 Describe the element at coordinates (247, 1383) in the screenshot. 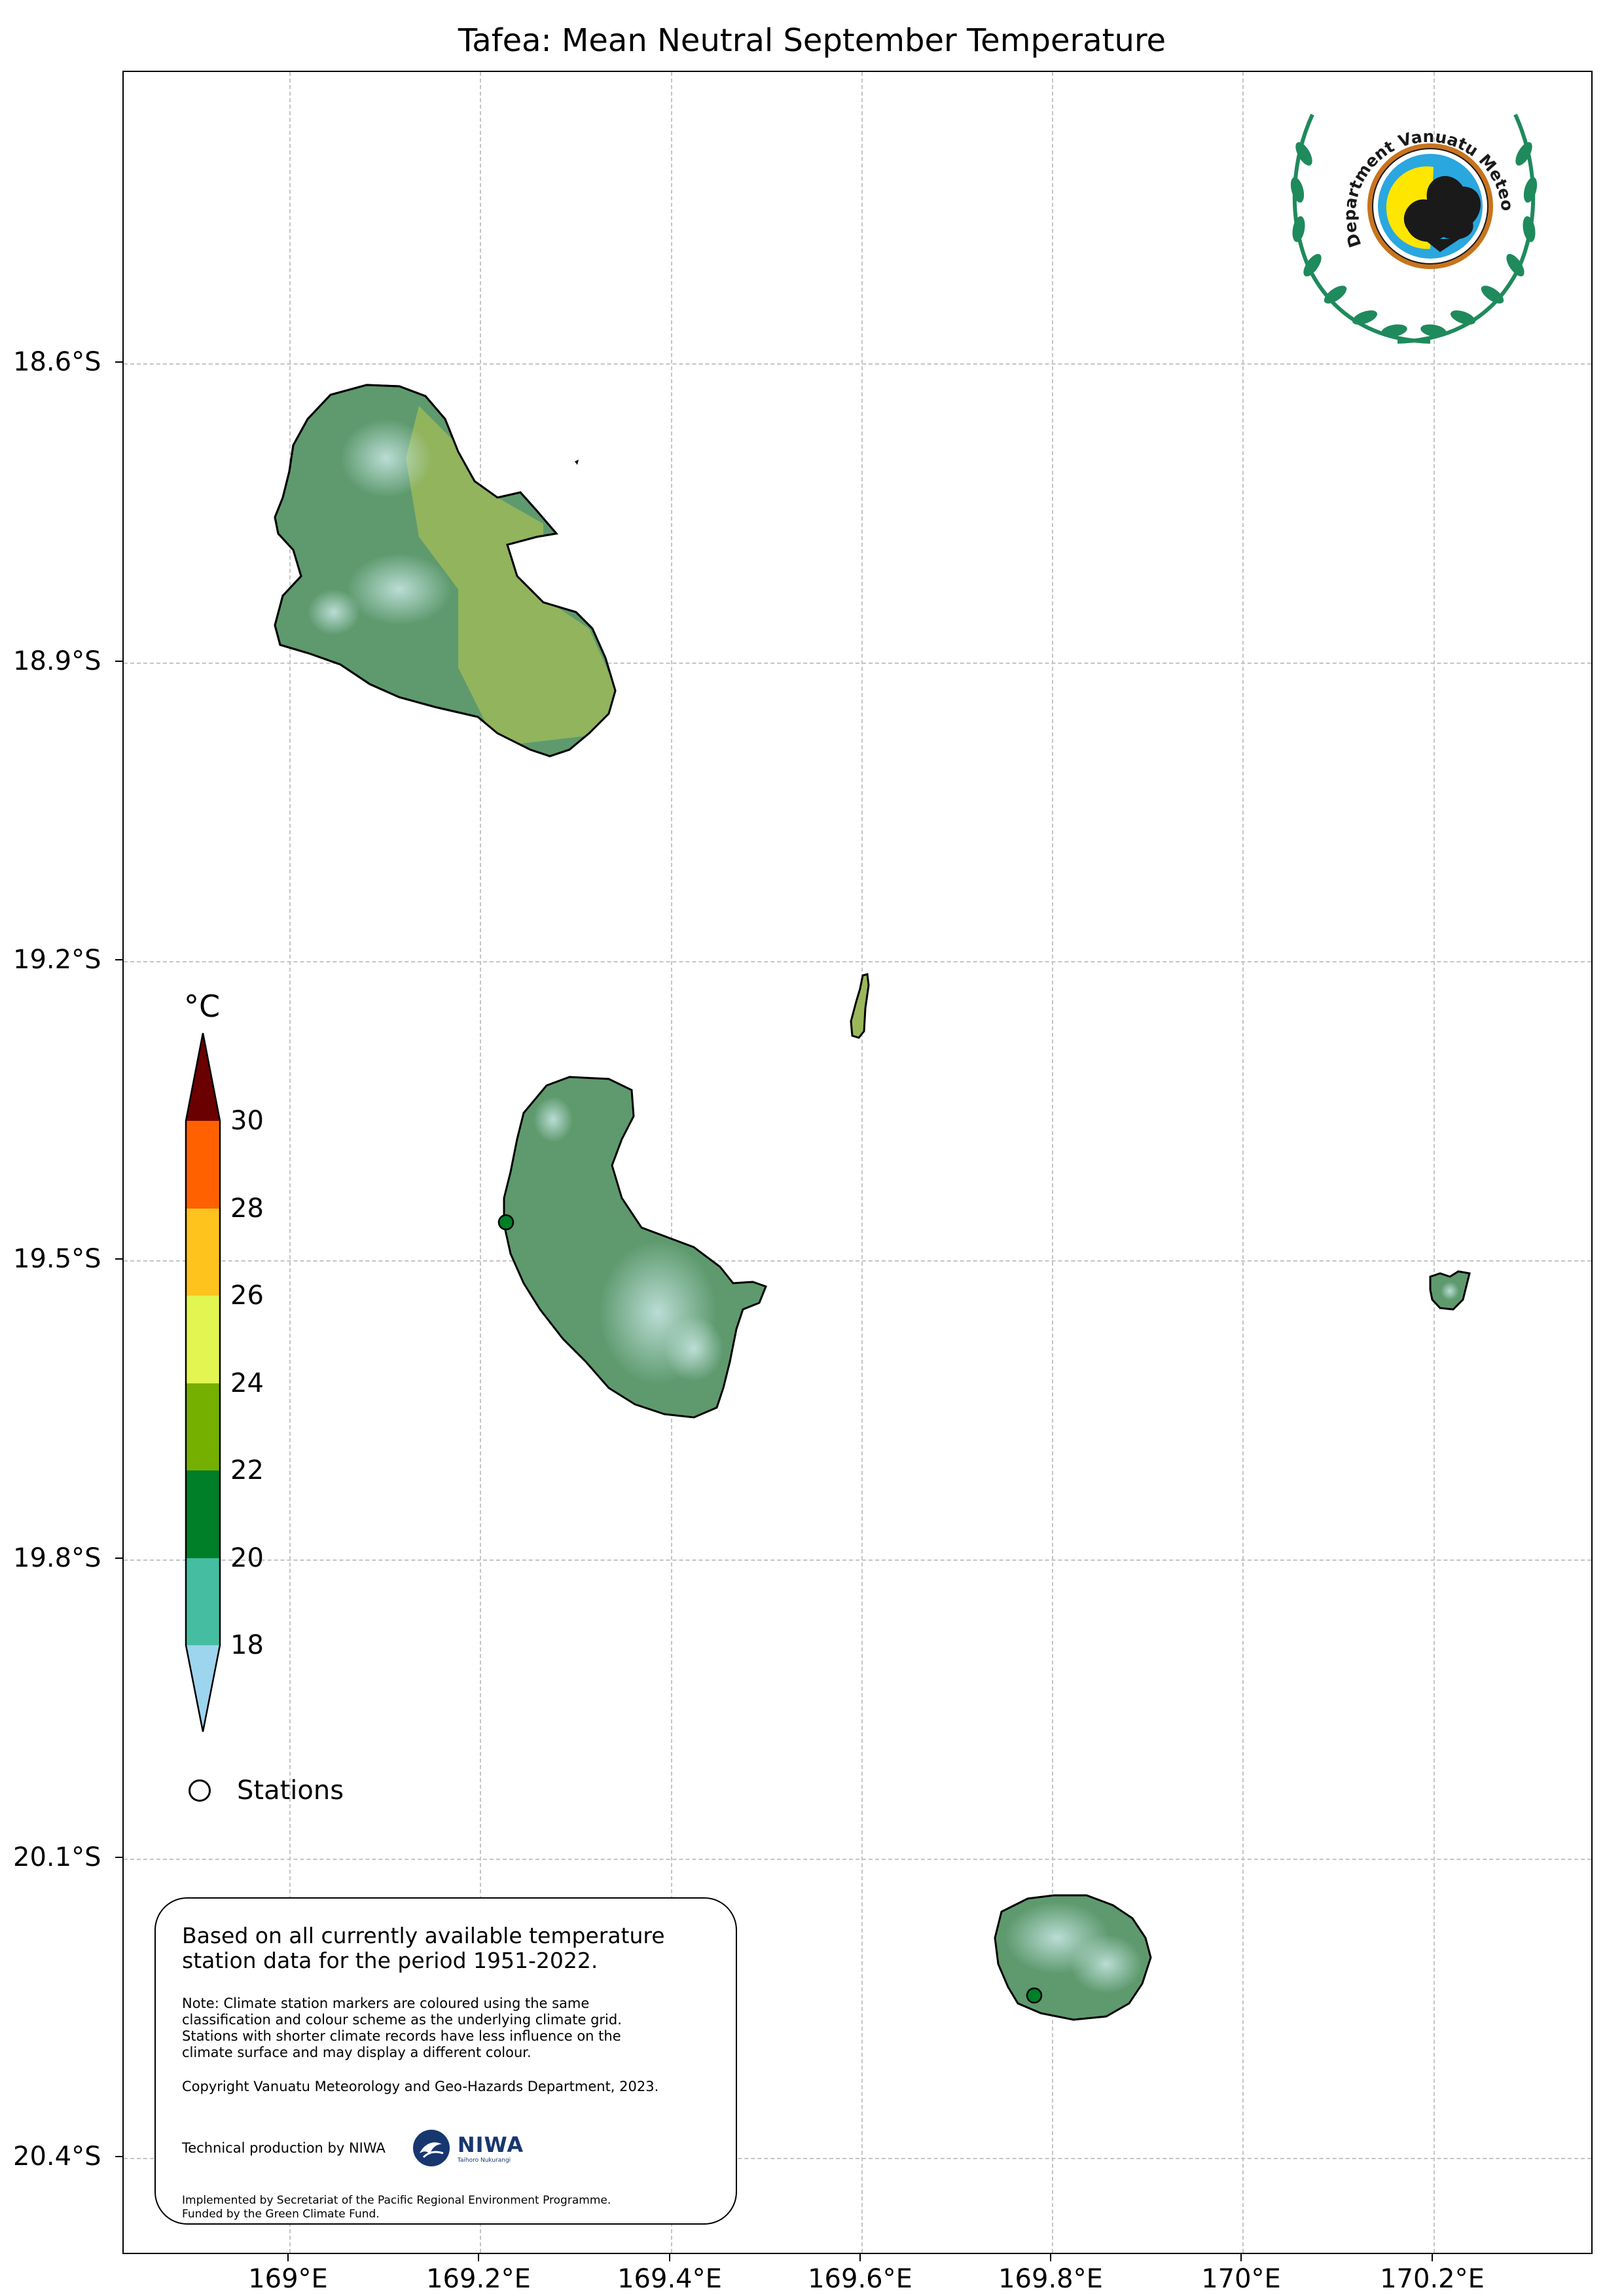

I see `colorbar-label: 24` at that location.